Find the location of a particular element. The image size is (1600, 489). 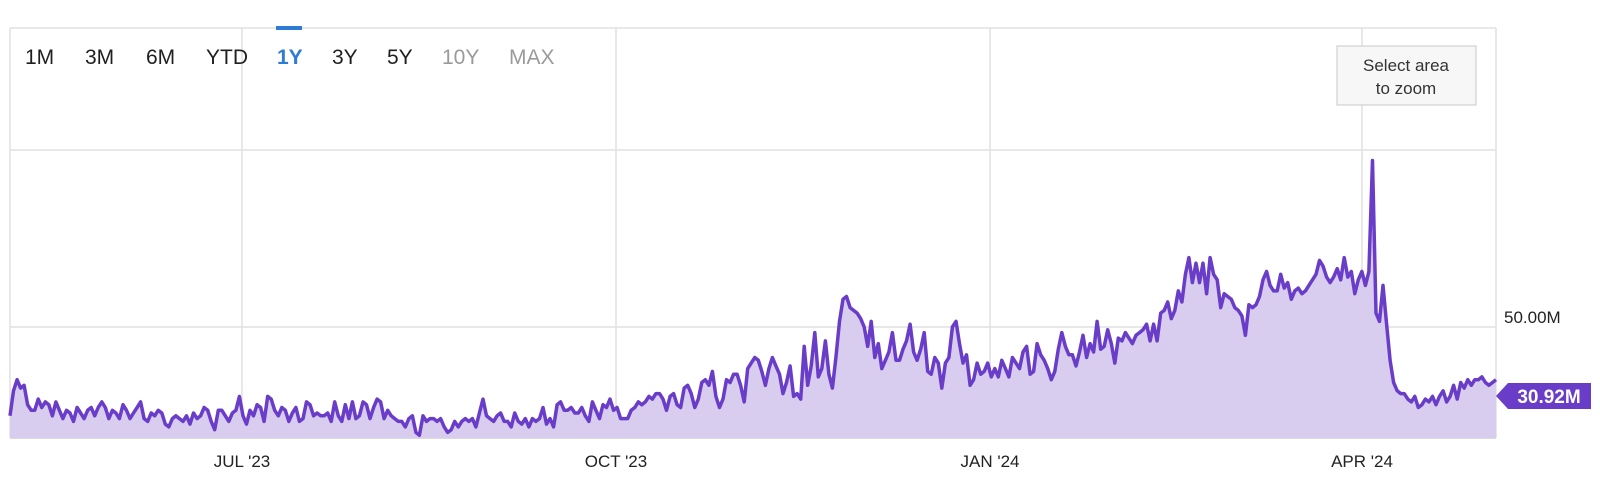

zoom-hint-box is located at coordinates (1406, 75).